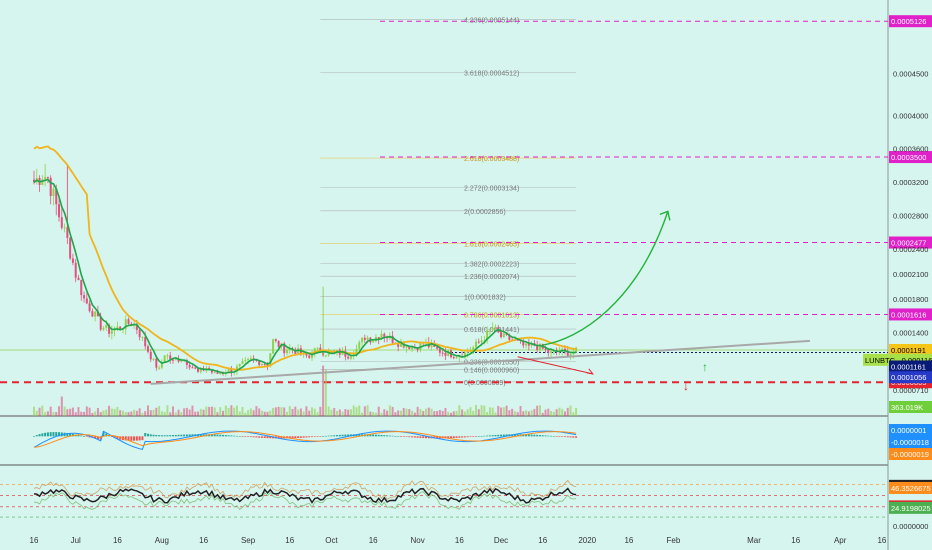 This screenshot has width=932, height=550. Describe the element at coordinates (482, 442) in the screenshot. I see `macd-panel: 0.0000001 -0.0000018 -0.0000019` at that location.